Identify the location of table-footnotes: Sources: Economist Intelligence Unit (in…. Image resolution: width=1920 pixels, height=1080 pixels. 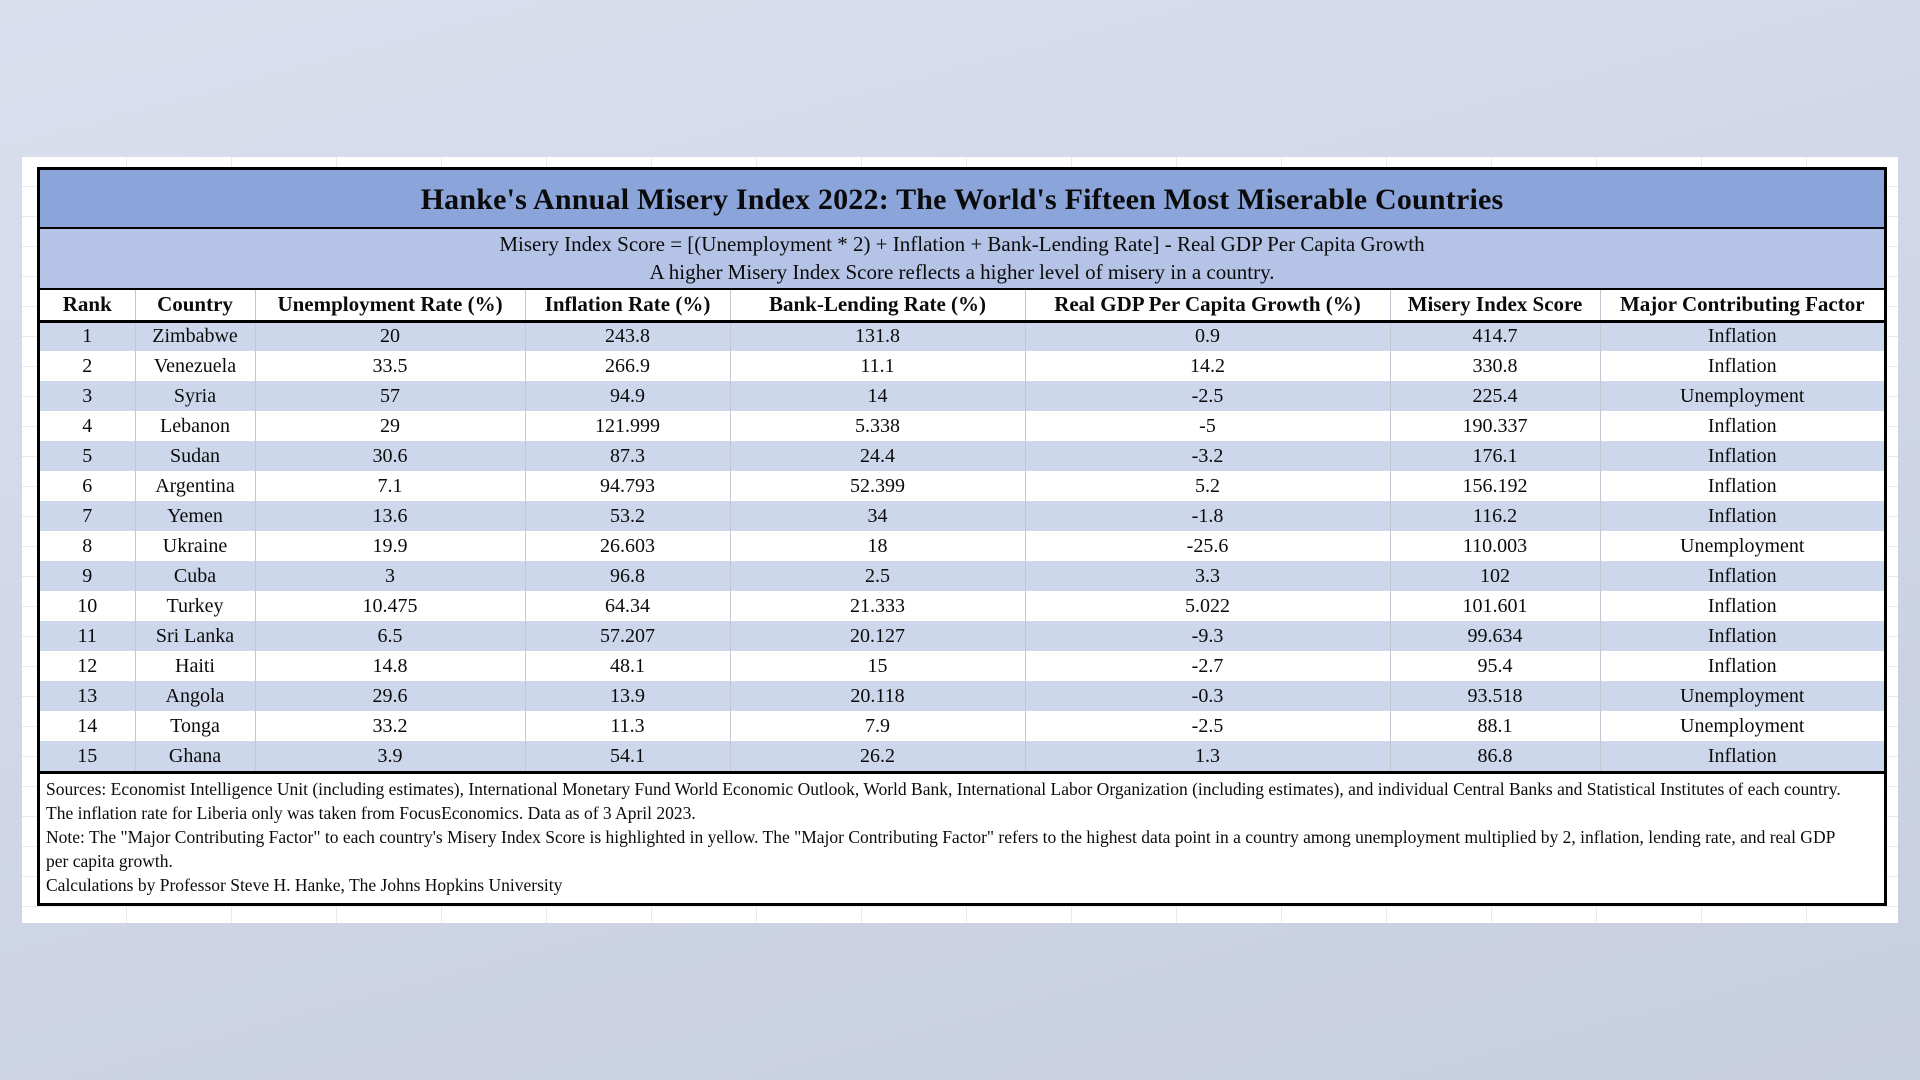
(962, 837).